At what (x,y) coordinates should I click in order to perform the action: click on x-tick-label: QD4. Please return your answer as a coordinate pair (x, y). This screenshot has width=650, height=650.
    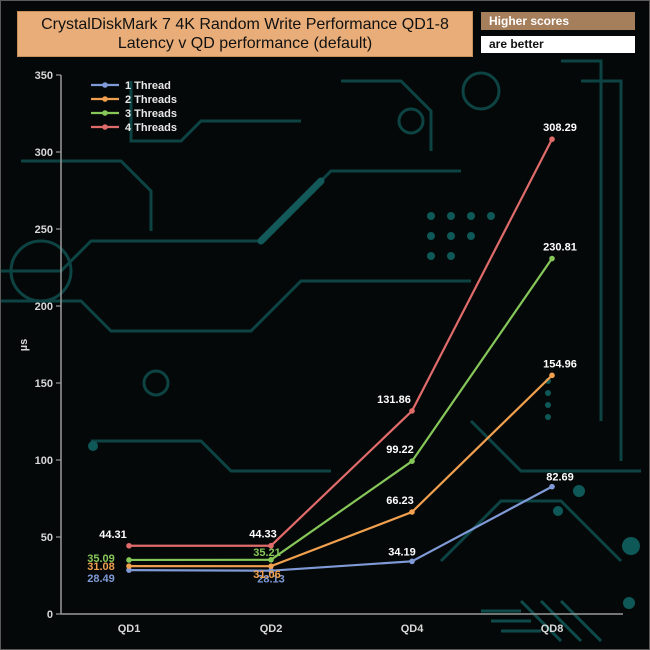
    Looking at the image, I should click on (413, 629).